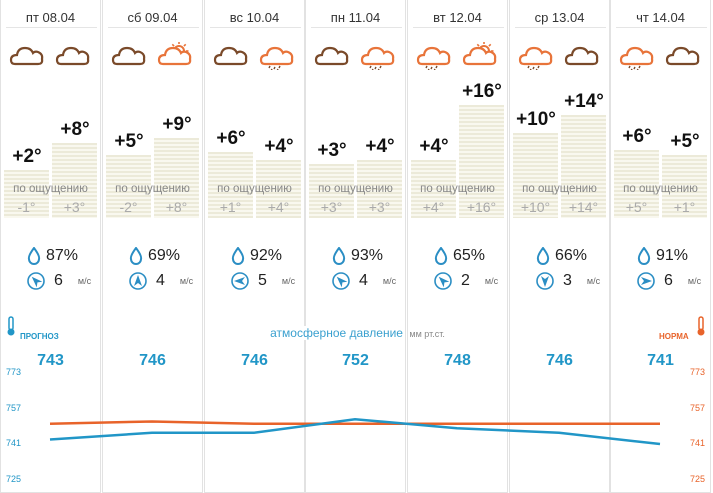 This screenshot has height=493, width=713. What do you see at coordinates (128, 207) in the screenshot?
I see `feels-like-night: -2°` at bounding box center [128, 207].